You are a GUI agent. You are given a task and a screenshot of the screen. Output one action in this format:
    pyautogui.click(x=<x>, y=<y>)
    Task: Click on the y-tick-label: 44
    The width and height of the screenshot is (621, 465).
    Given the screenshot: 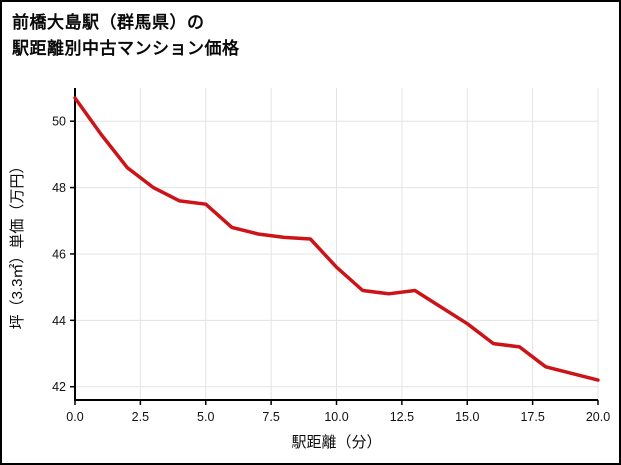 What is the action you would take?
    pyautogui.click(x=59, y=321)
    